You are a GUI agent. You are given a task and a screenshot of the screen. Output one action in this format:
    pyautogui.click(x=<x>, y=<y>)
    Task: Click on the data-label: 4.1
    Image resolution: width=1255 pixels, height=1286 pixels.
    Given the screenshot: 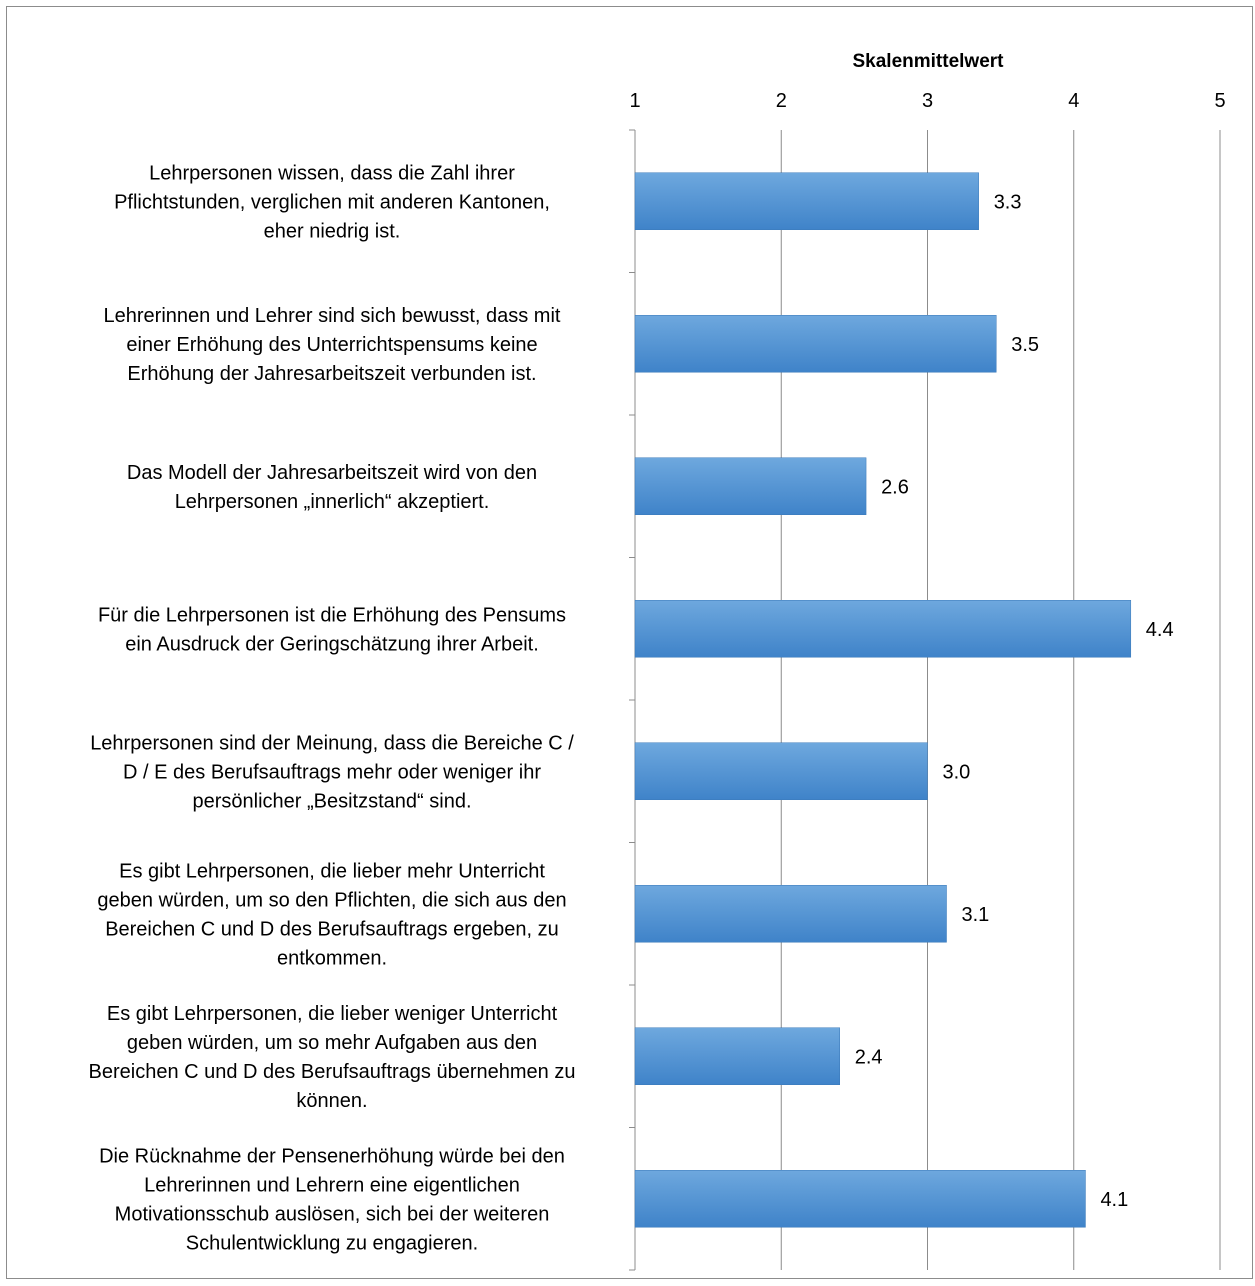 What is the action you would take?
    pyautogui.click(x=1114, y=1200)
    